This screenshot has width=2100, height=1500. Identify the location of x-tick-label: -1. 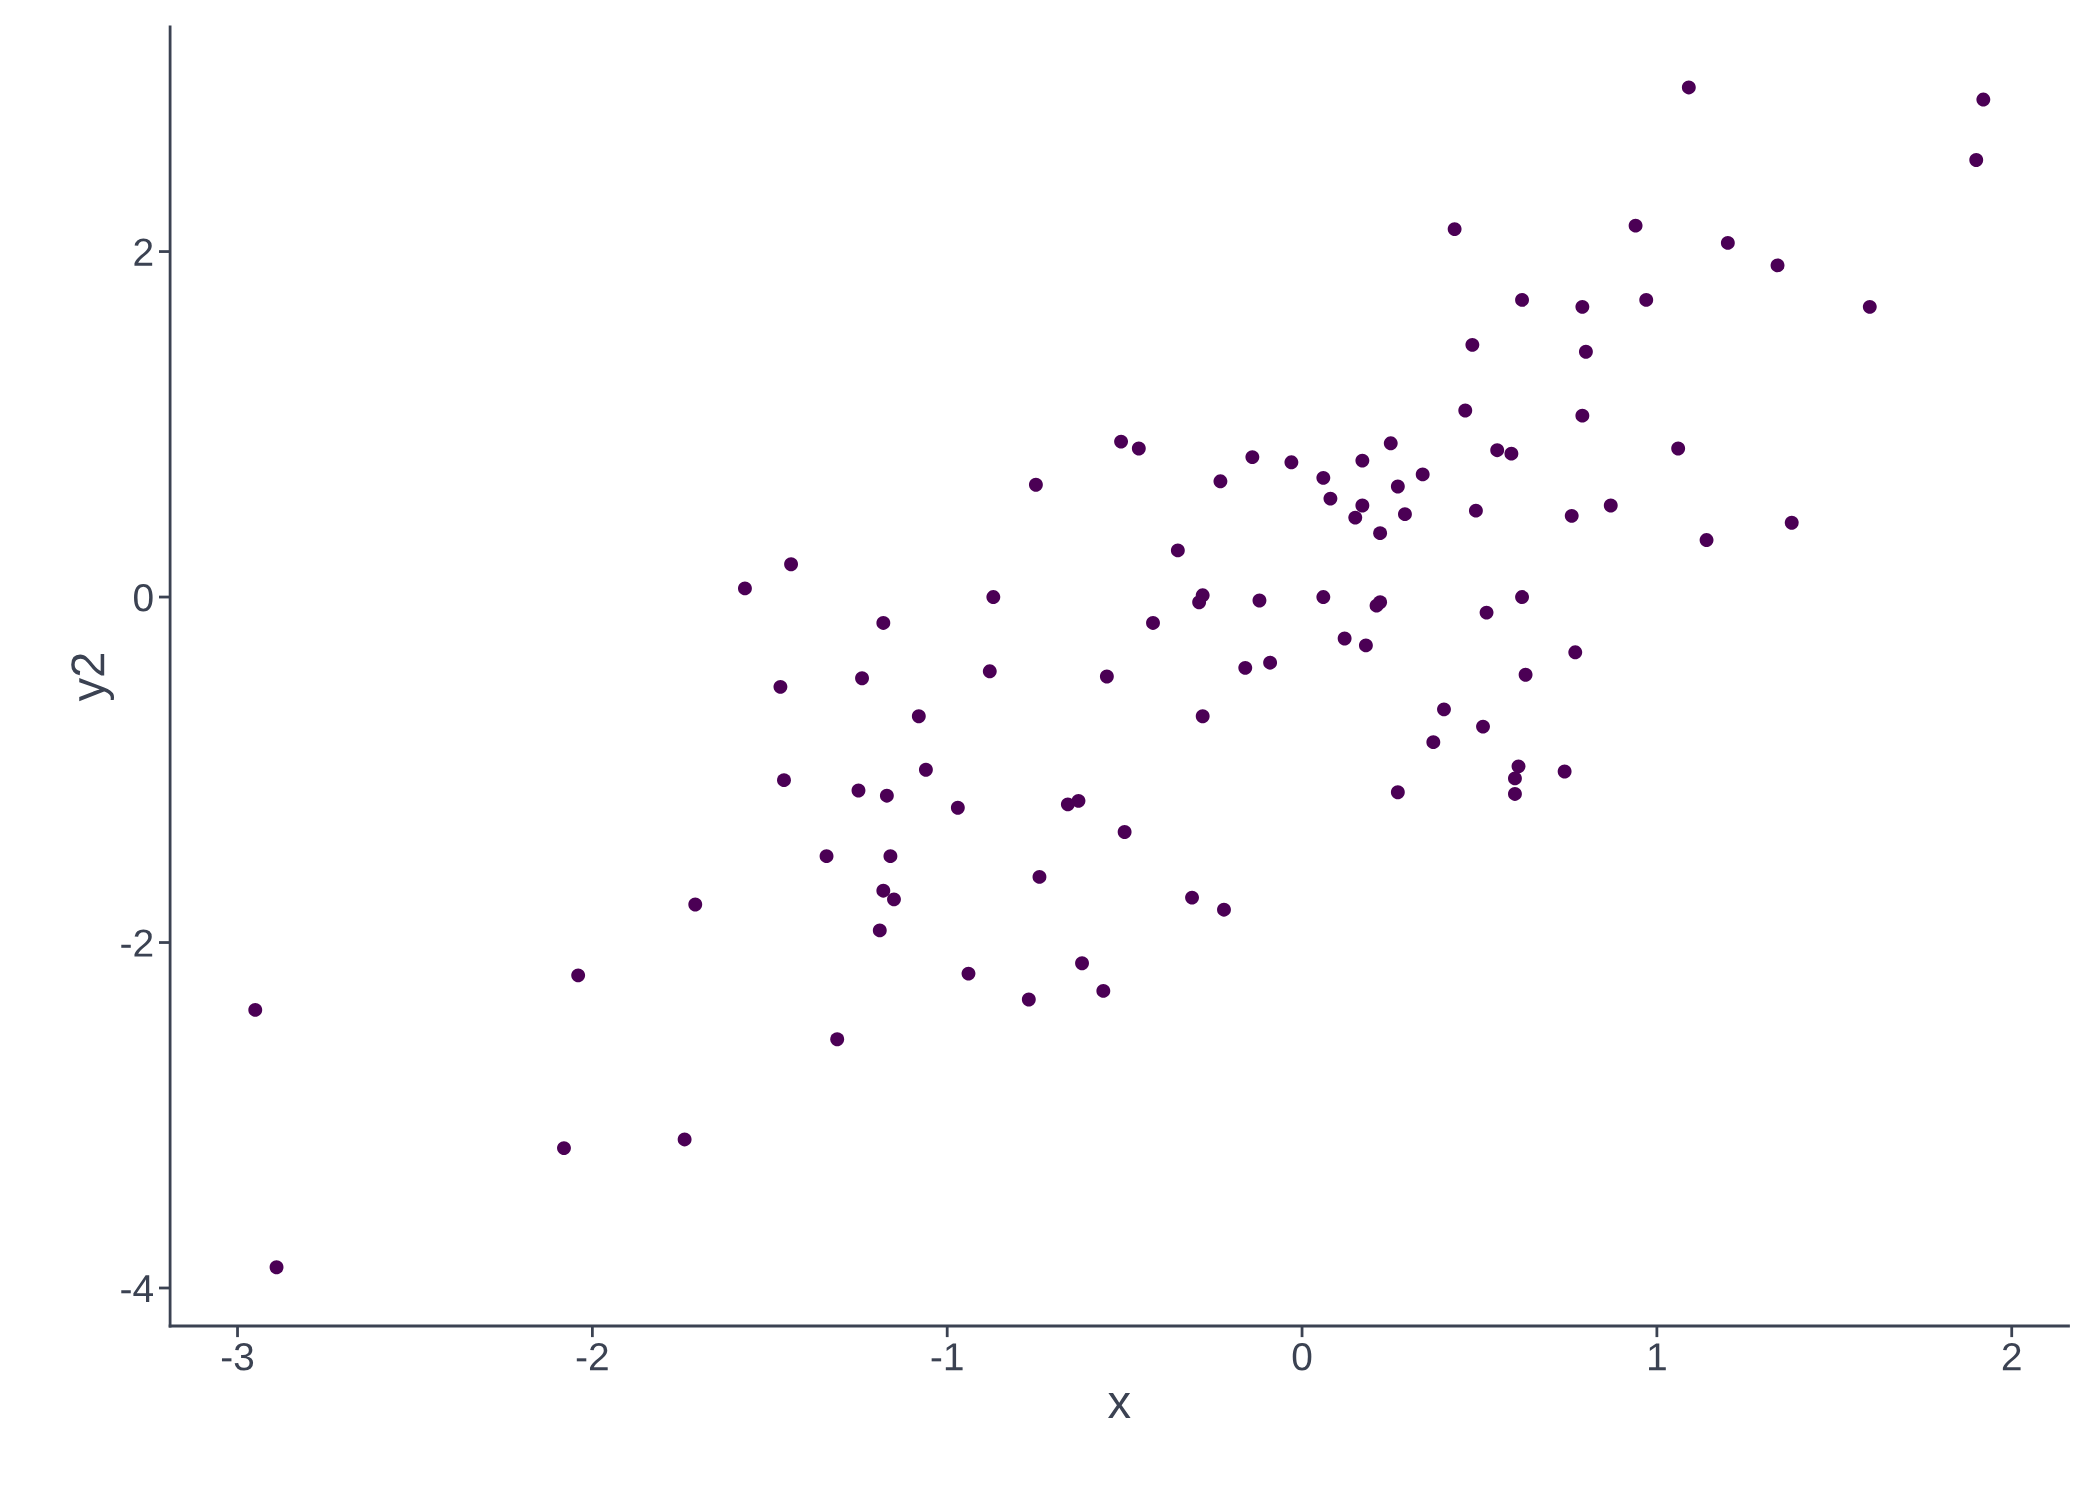
(947, 1357).